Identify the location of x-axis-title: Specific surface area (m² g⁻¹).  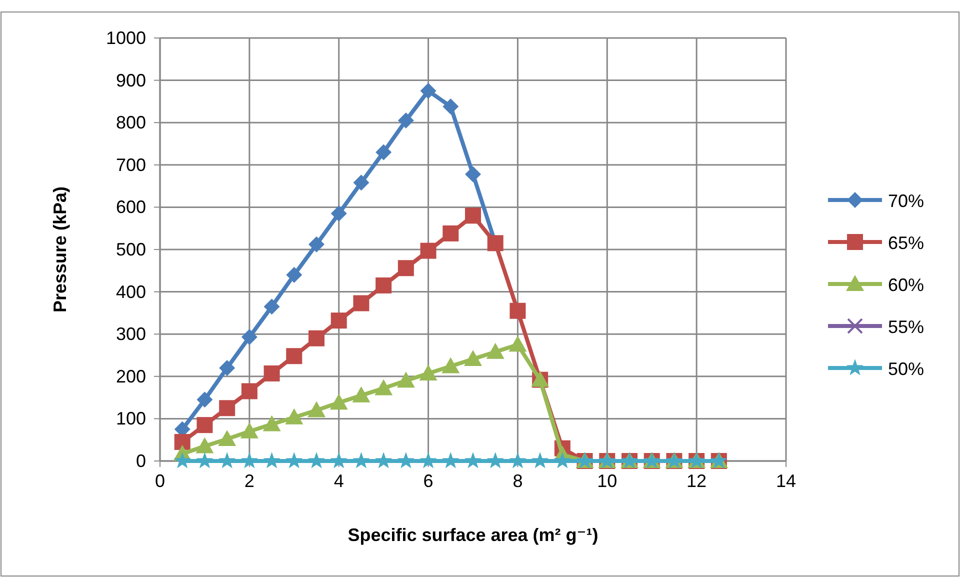
(473, 535).